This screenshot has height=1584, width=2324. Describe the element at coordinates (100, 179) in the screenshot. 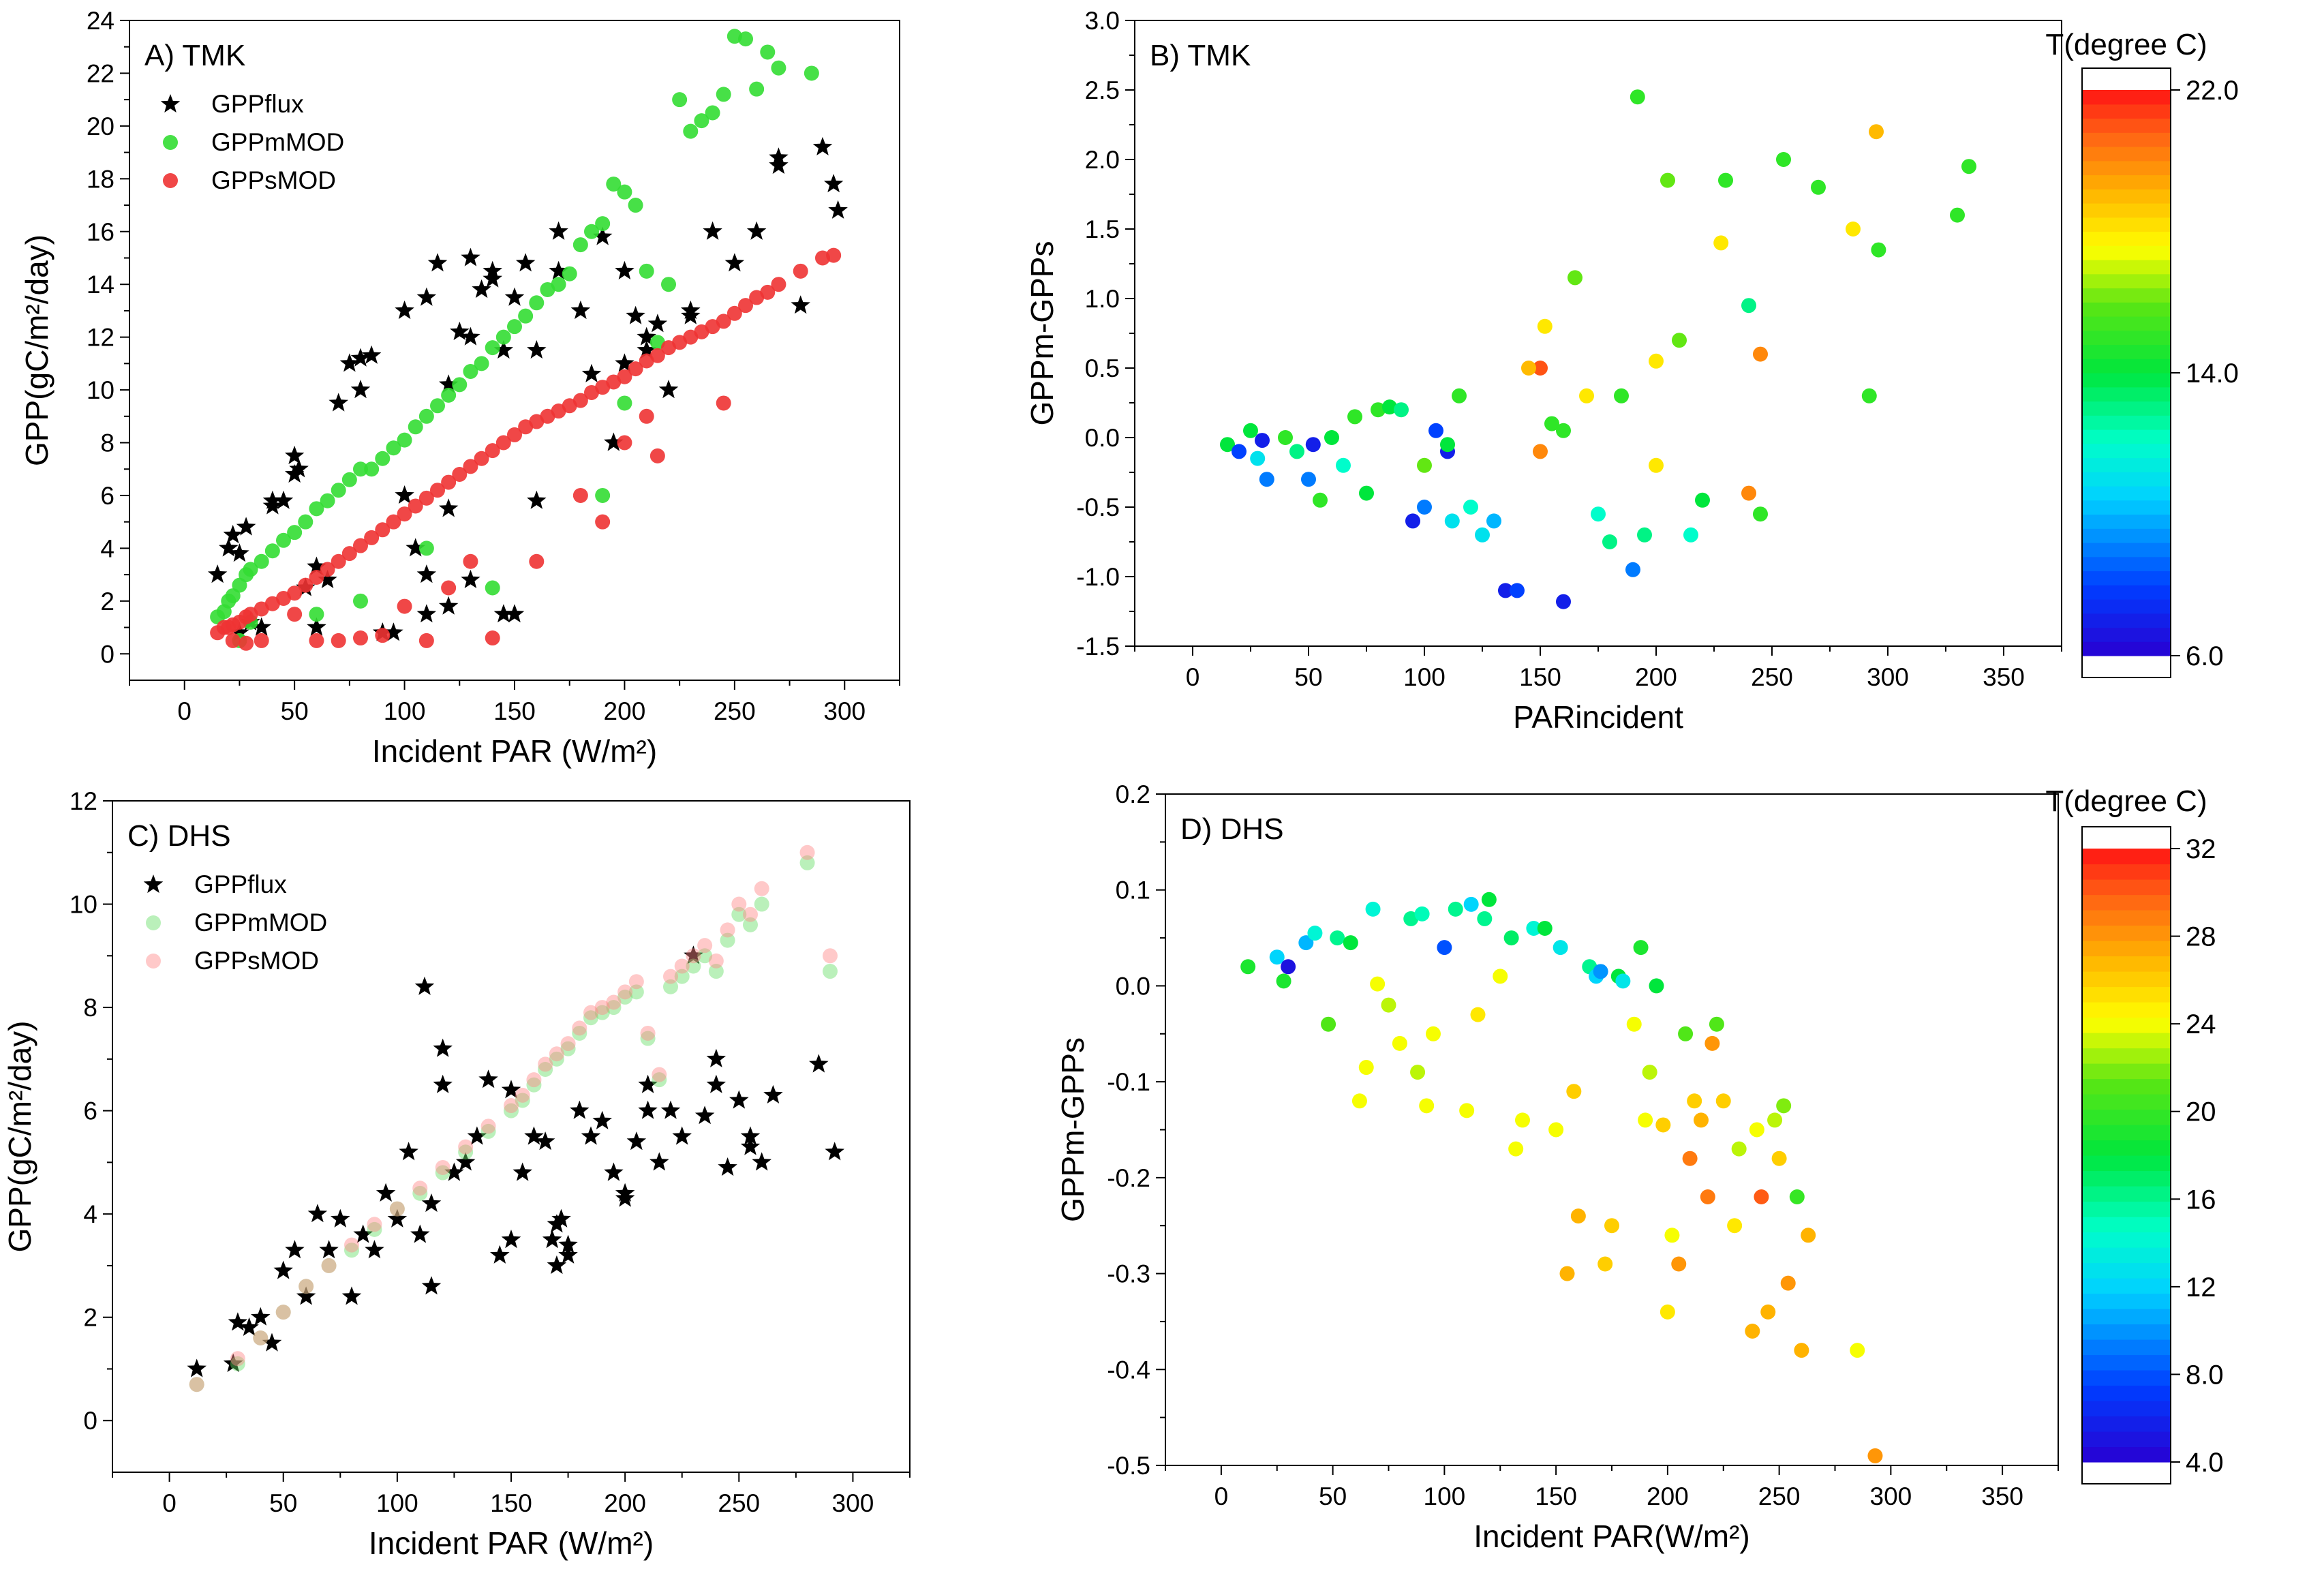

I see `y-tick-label: 18` at that location.